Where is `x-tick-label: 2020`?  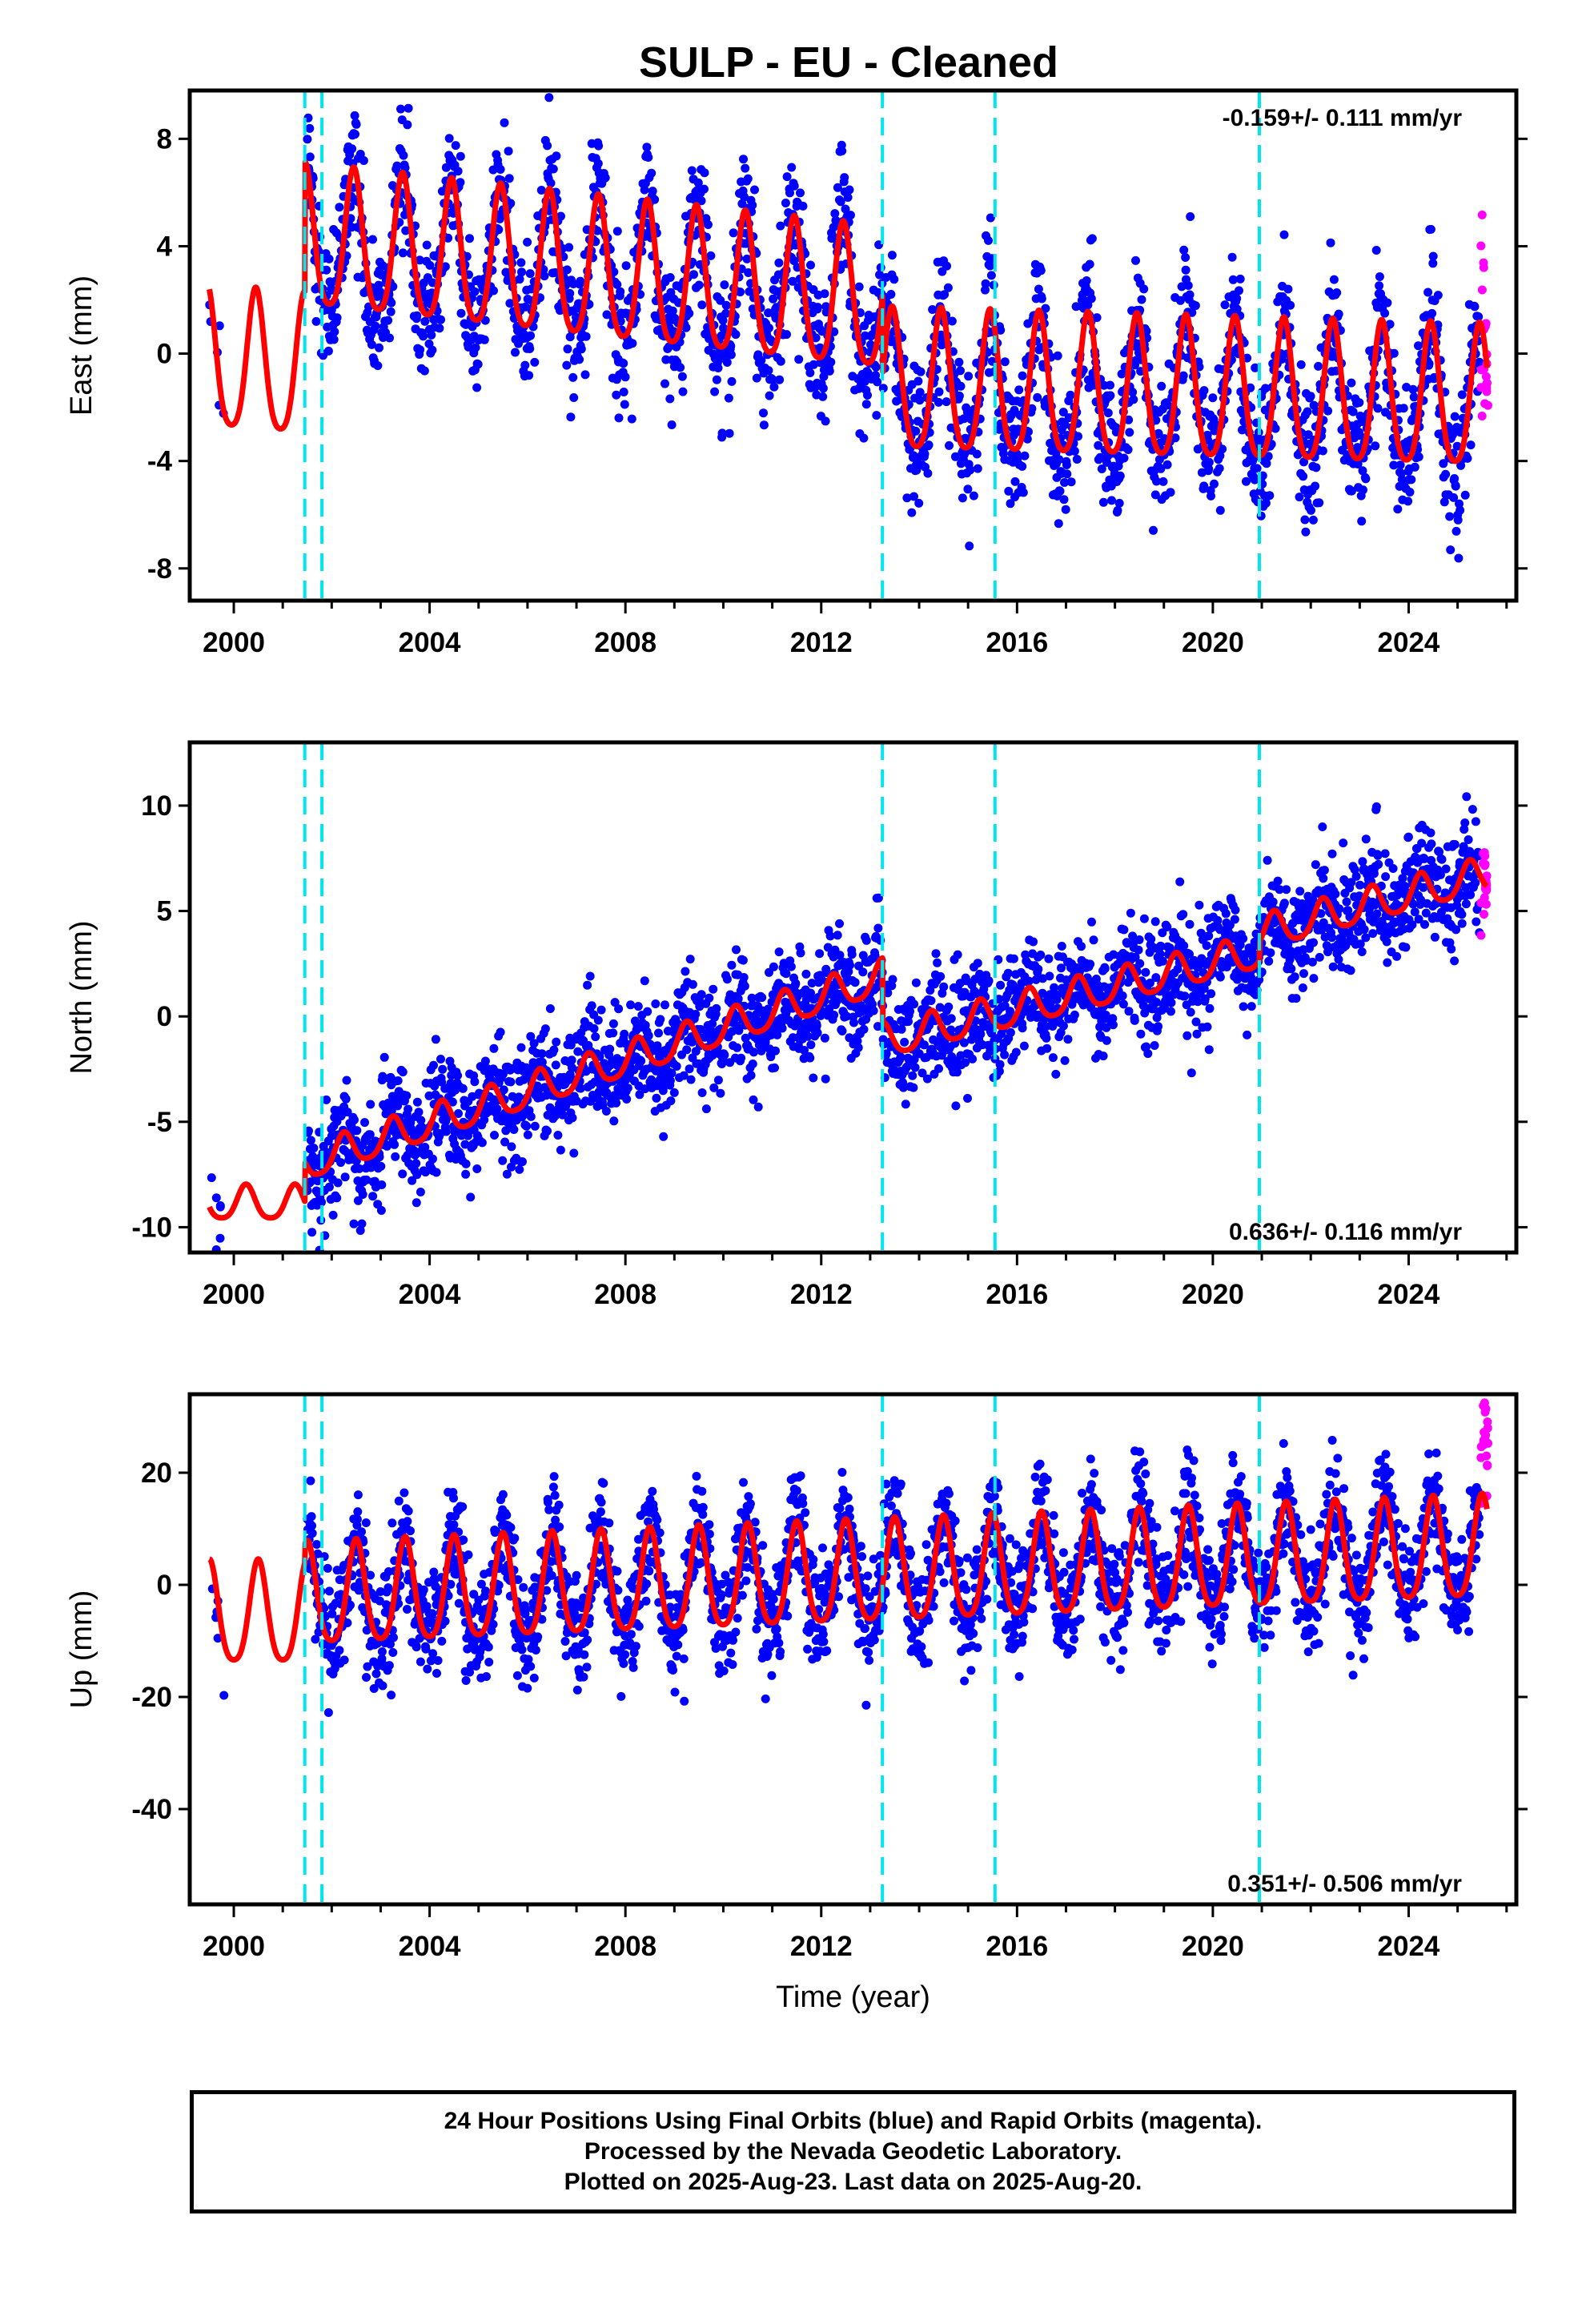
x-tick-label: 2020 is located at coordinates (1213, 642).